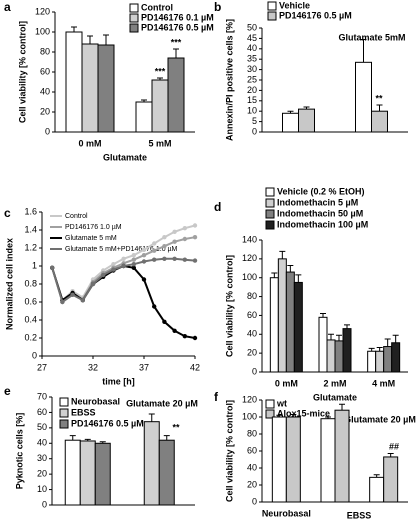 Image resolution: width=420 pixels, height=528 pixels. Describe the element at coordinates (93, 367) in the screenshot. I see `x-tick-label: 32` at that location.